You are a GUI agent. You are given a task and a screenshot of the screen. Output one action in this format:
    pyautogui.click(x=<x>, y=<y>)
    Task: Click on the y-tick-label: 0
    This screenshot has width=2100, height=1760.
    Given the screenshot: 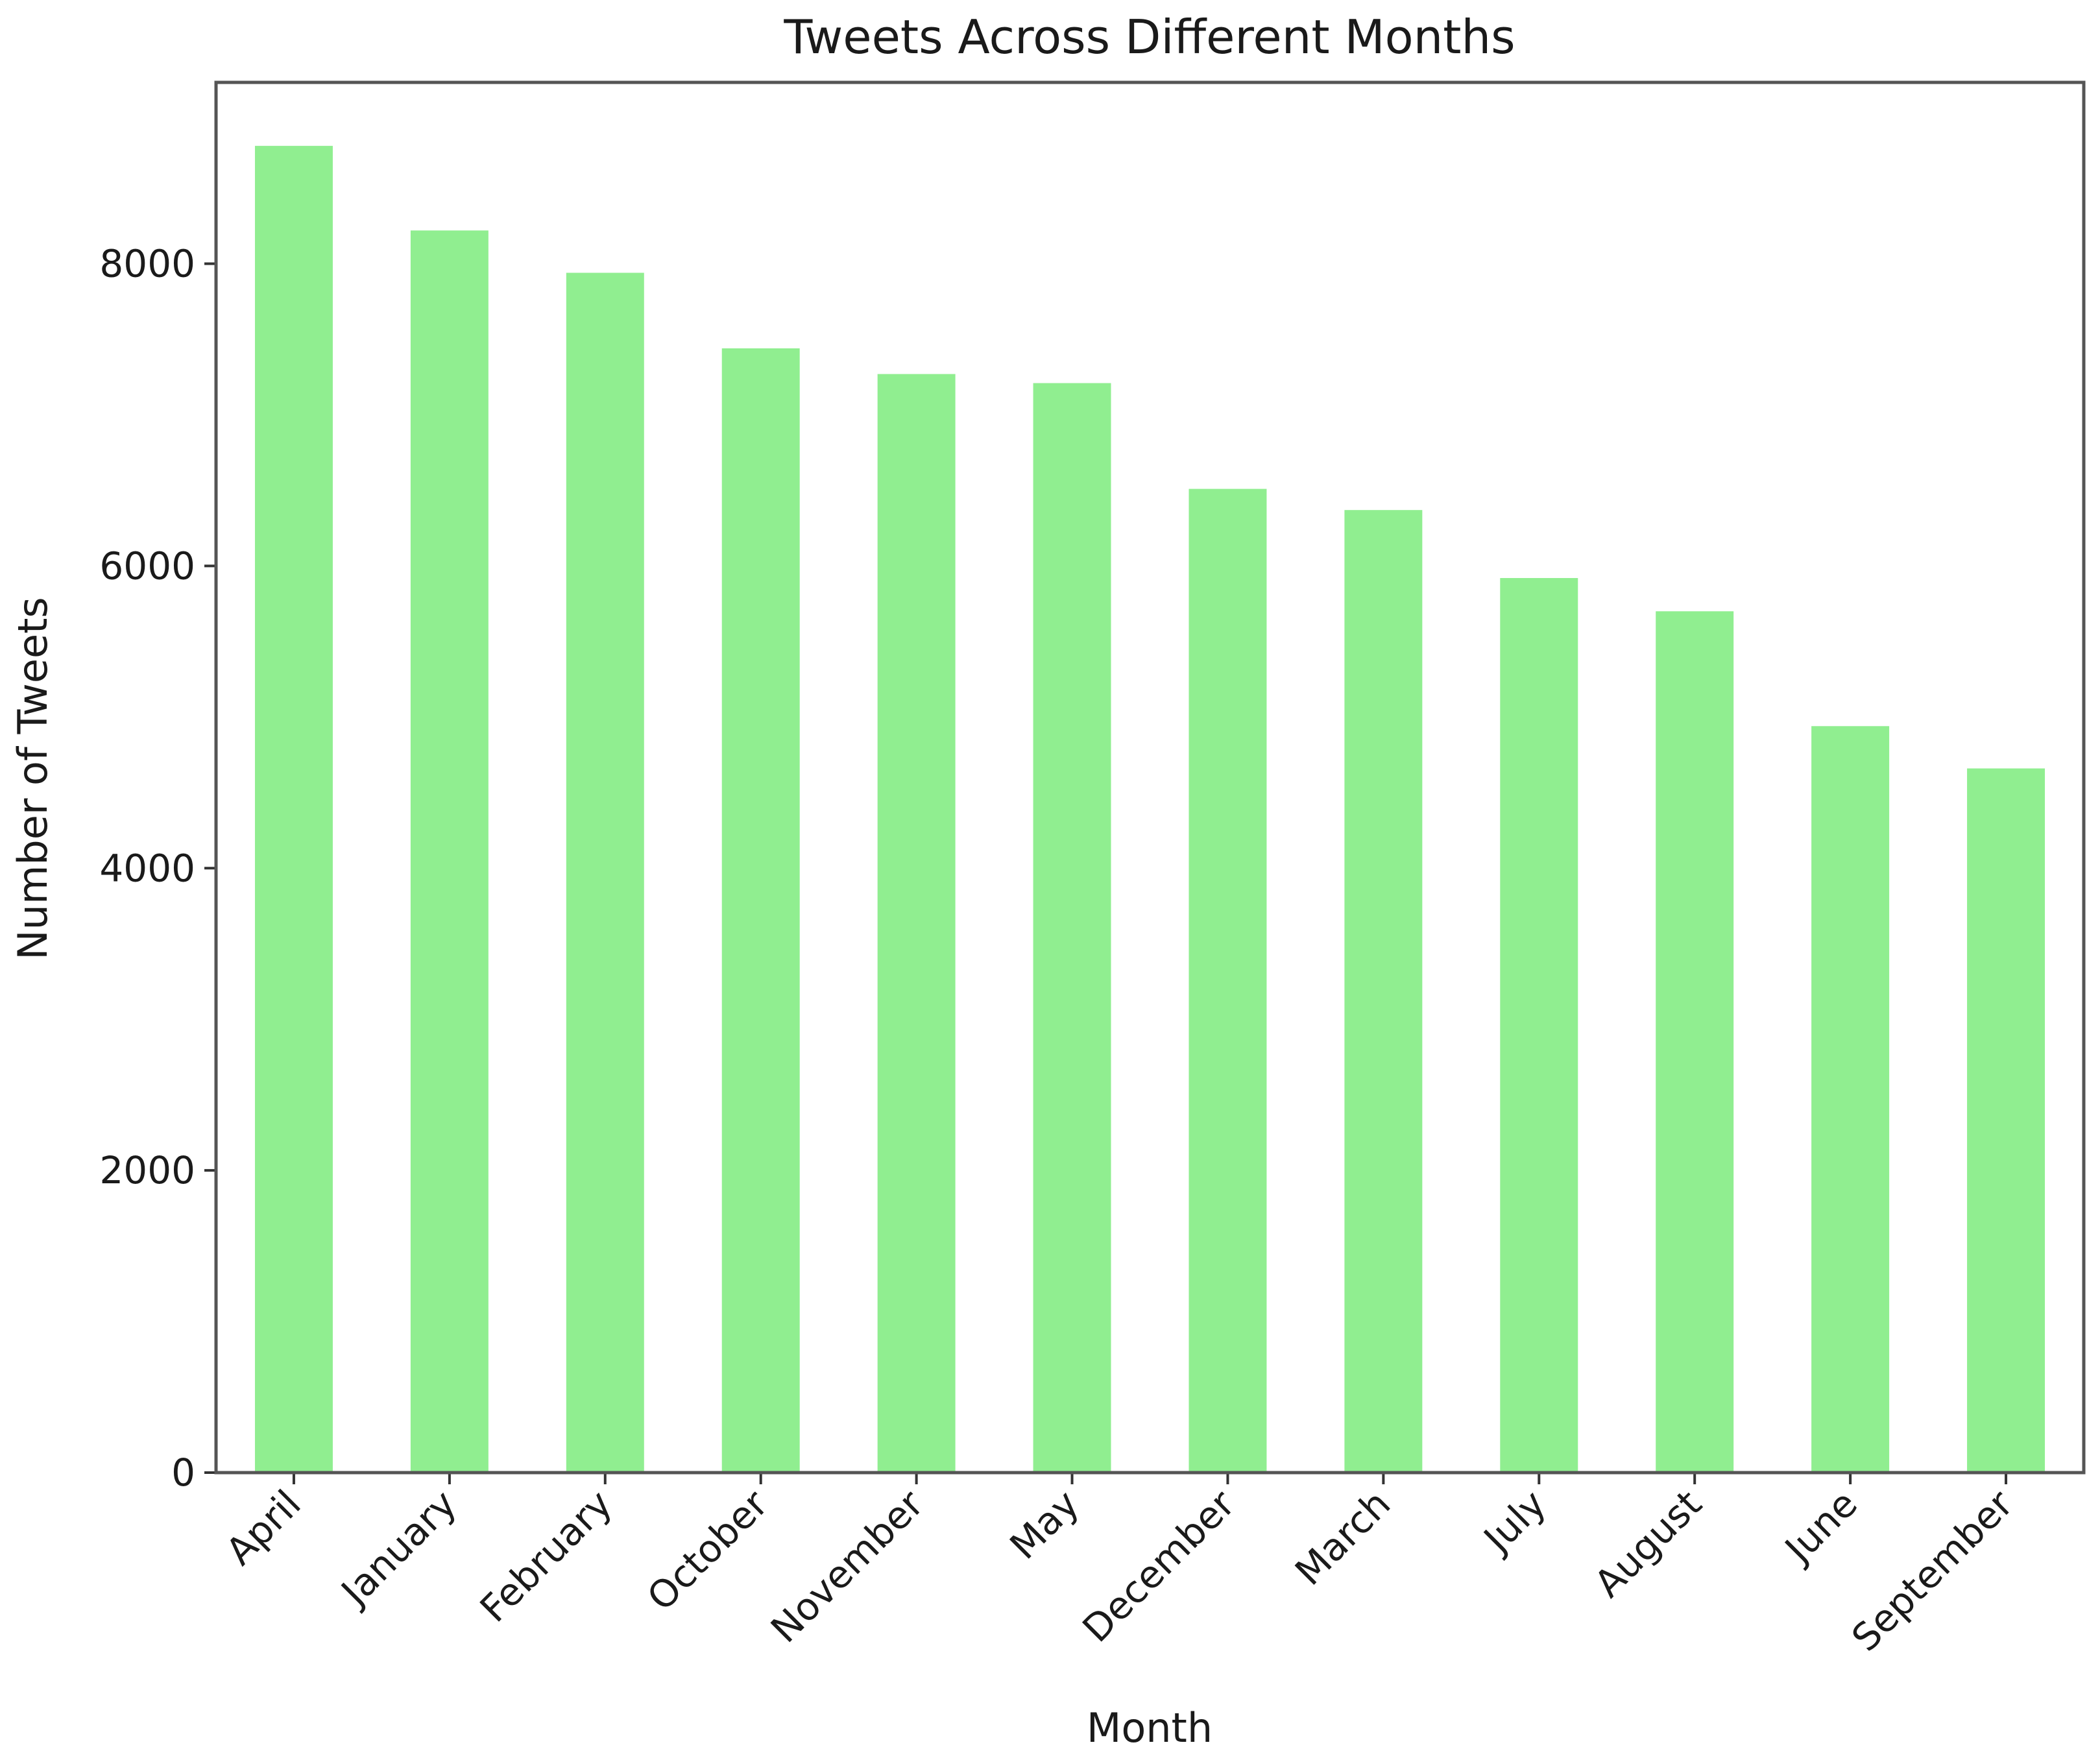 What is the action you would take?
    pyautogui.click(x=183, y=1473)
    